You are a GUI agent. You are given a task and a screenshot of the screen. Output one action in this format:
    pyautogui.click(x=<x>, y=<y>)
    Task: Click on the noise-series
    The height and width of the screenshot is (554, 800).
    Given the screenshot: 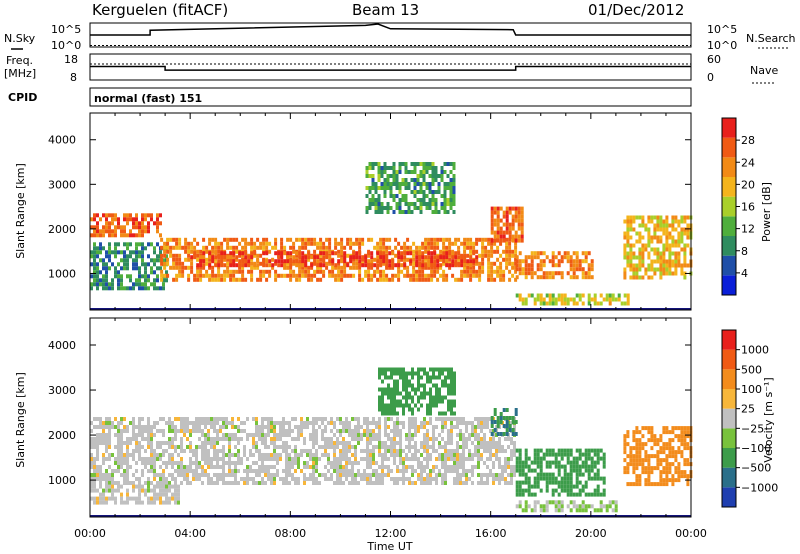 What is the action you would take?
    pyautogui.click(x=390, y=35)
    